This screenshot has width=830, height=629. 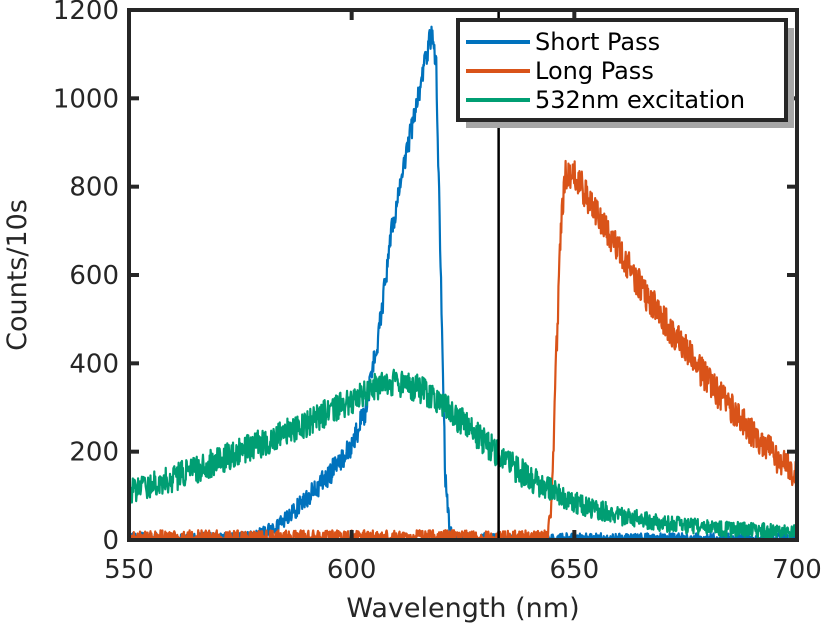 I want to click on x-tick-label: 600, so click(x=352, y=570).